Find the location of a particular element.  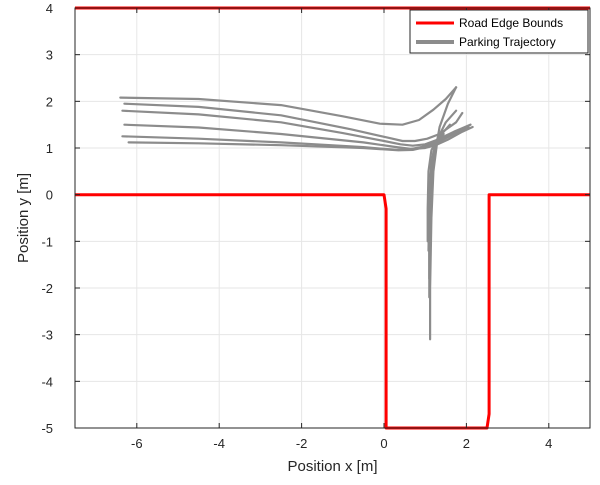

legend: Road Edge Bounds Parking Trajectory is located at coordinates (499, 31).